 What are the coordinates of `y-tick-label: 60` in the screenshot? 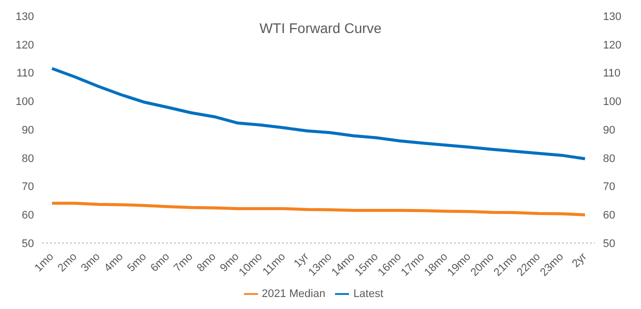 It's located at (28, 216).